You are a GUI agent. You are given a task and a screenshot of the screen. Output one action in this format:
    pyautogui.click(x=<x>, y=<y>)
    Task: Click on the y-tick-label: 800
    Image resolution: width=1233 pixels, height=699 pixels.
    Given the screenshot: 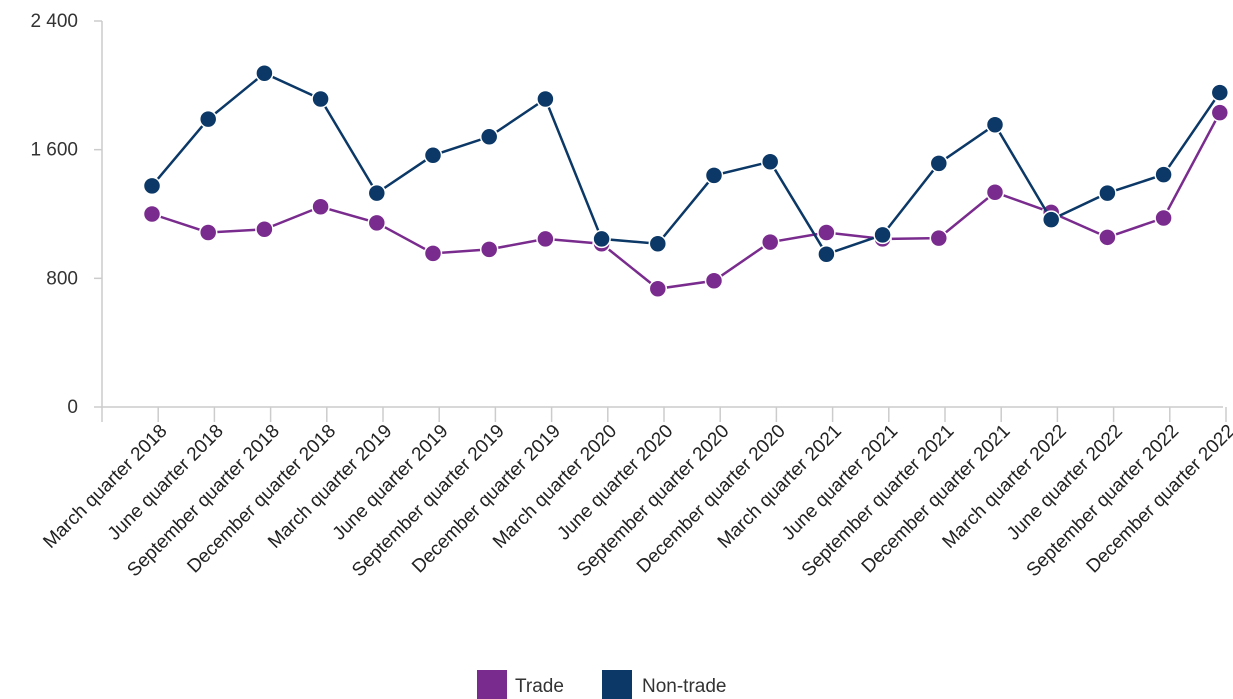 What is the action you would take?
    pyautogui.click(x=62, y=278)
    